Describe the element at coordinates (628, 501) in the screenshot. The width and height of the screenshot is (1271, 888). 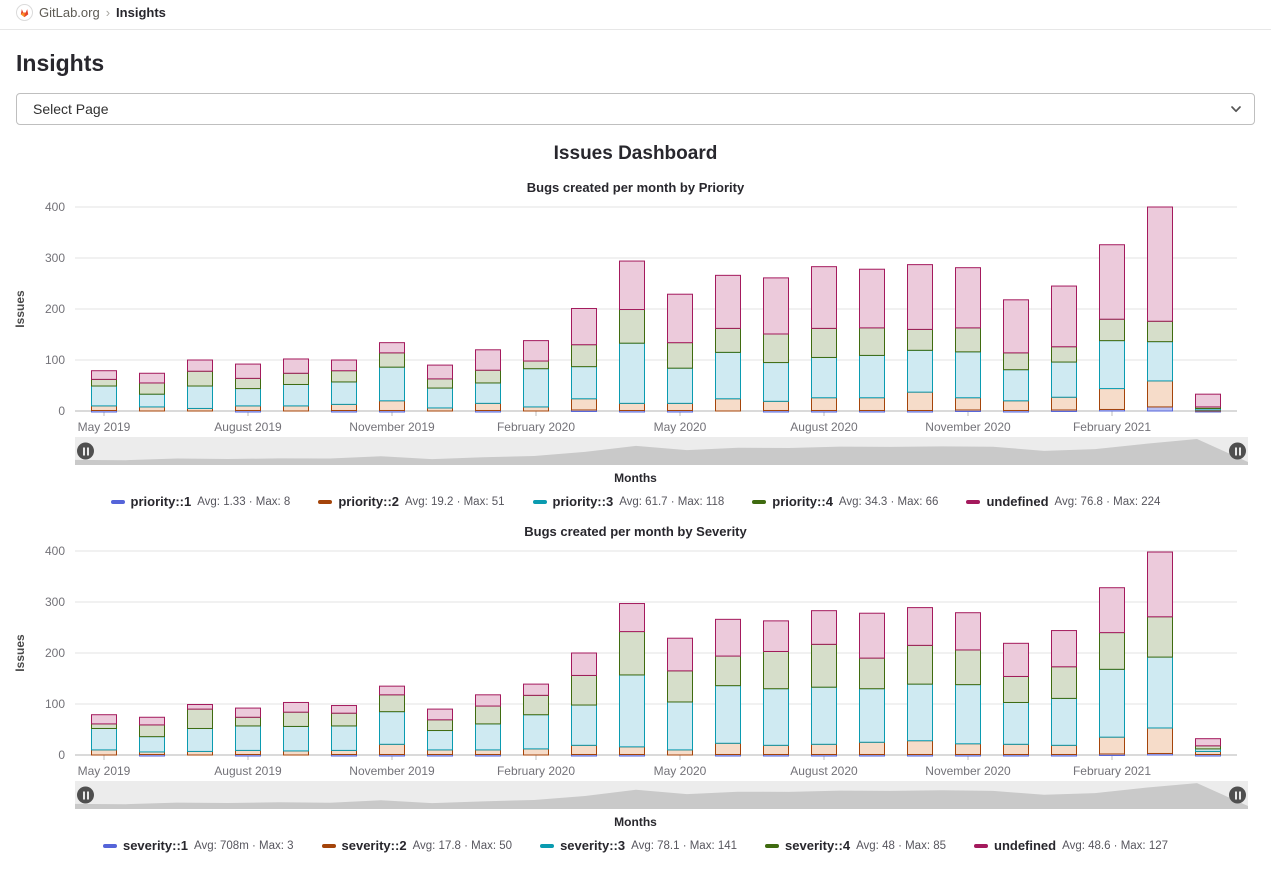
I see `legend-item-priority::3: priority::3 Avg: 61.7 · Max: 118` at that location.